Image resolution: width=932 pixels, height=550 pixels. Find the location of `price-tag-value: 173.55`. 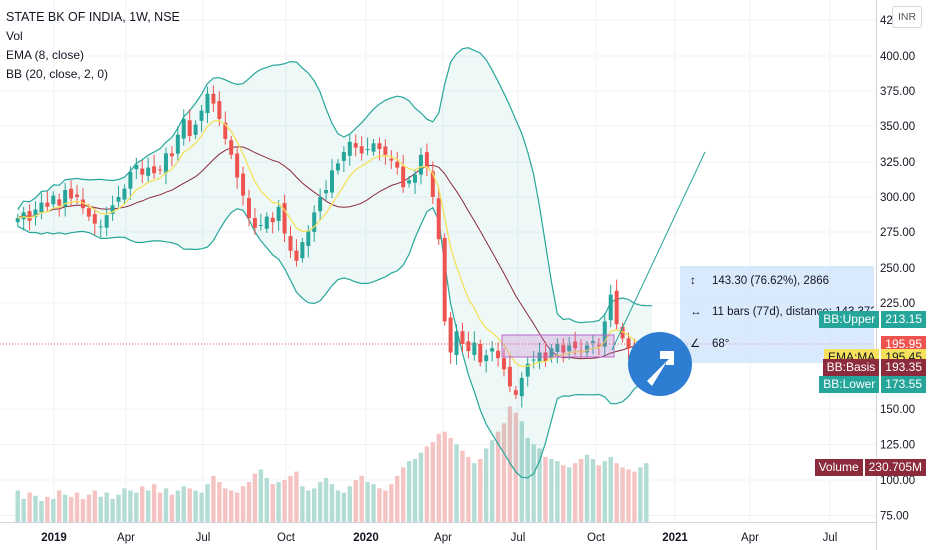

price-tag-value: 173.55 is located at coordinates (903, 385).